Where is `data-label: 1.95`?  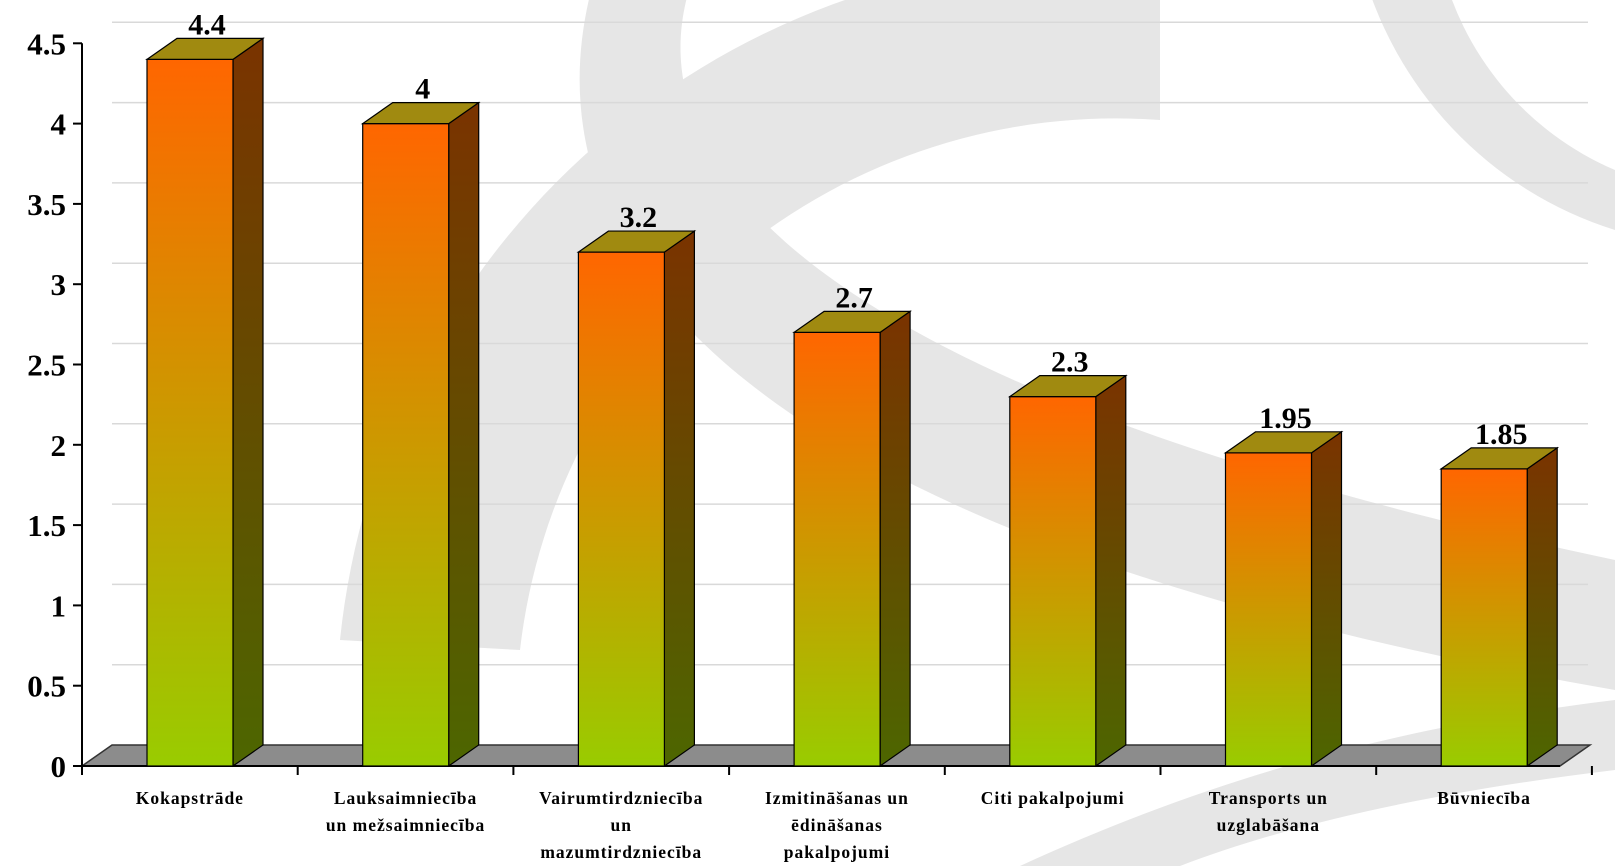 data-label: 1.95 is located at coordinates (1285, 418).